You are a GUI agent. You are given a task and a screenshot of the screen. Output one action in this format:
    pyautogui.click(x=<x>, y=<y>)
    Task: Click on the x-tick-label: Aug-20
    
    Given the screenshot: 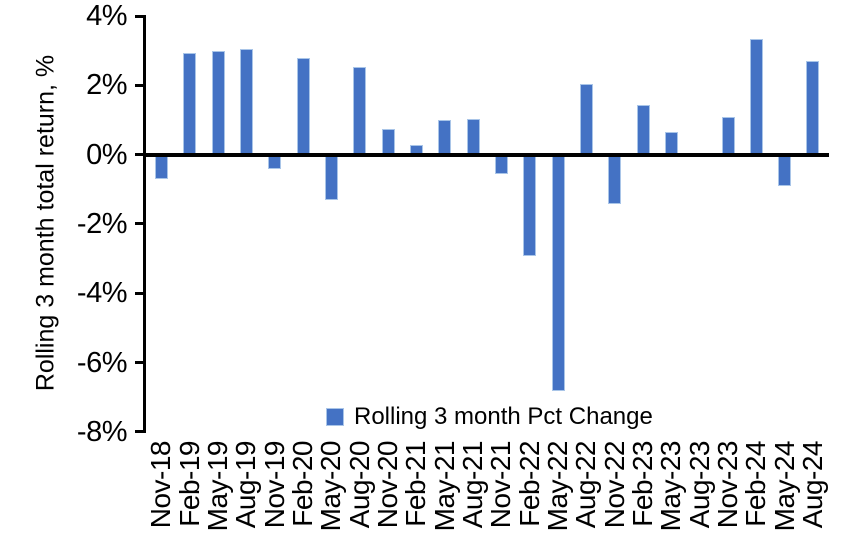 What is the action you would take?
    pyautogui.click(x=359, y=485)
    